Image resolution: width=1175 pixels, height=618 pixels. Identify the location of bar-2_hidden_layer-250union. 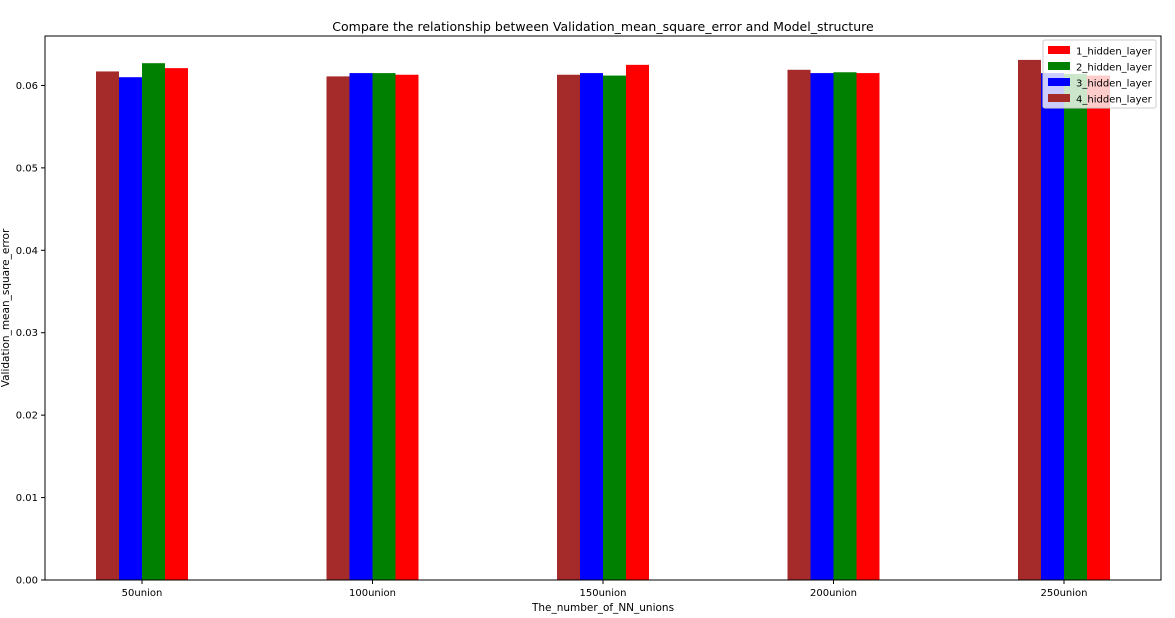
(1075, 326).